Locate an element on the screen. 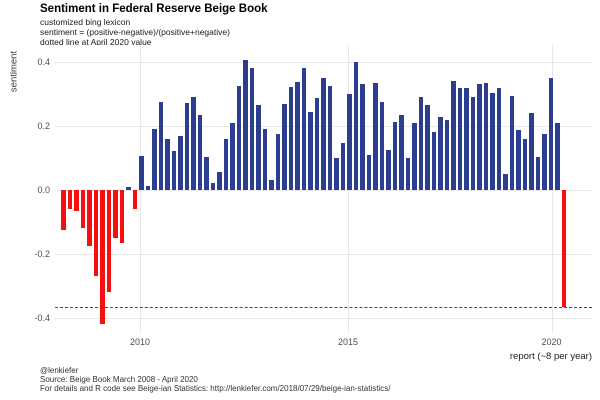  chart-subtitle-line-3: dotted line at April 2020 value is located at coordinates (96, 42).